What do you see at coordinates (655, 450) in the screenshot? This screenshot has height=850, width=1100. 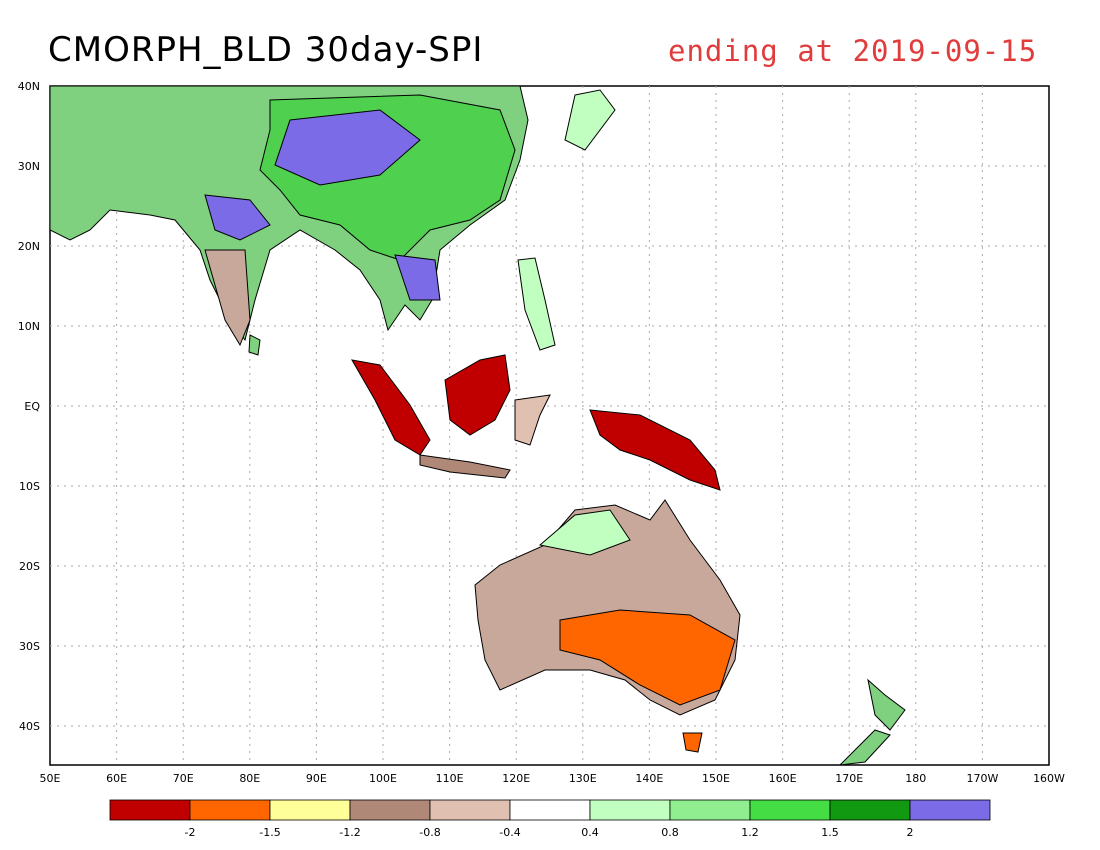 I see `new-guinea` at bounding box center [655, 450].